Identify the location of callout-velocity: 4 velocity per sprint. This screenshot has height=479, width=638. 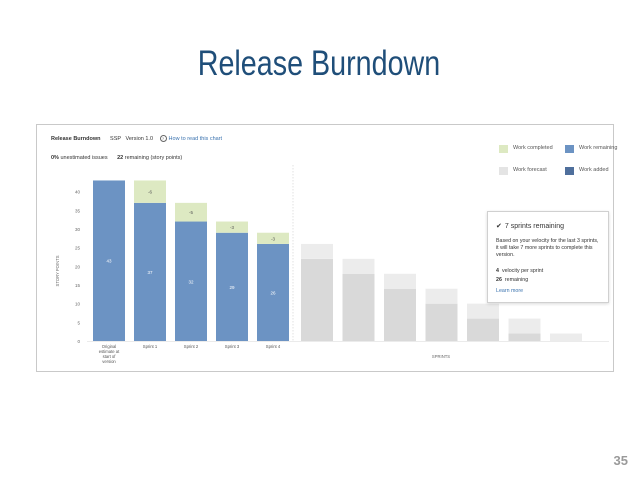
(520, 271).